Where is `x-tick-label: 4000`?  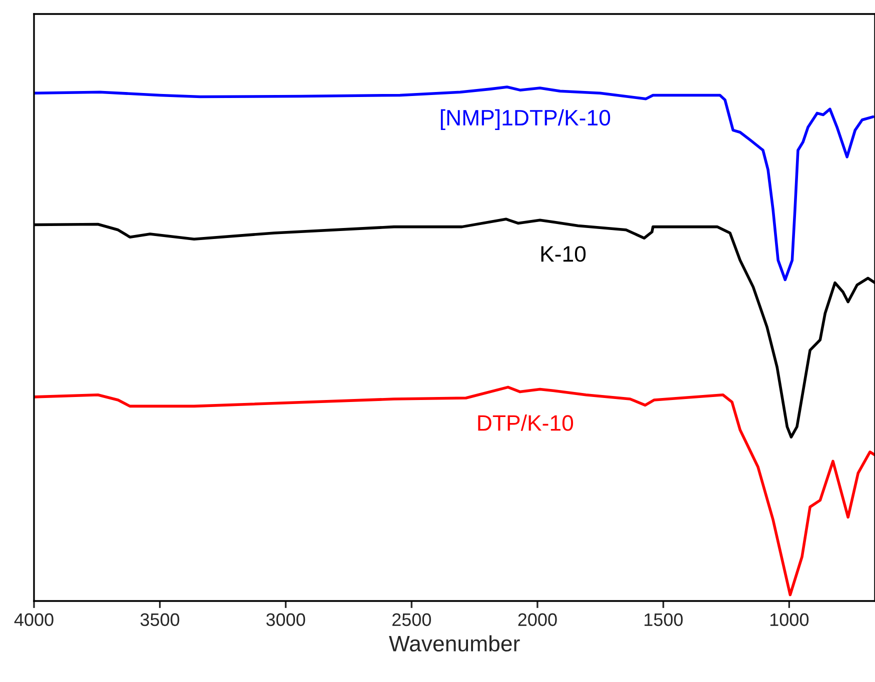
x-tick-label: 4000 is located at coordinates (34, 619).